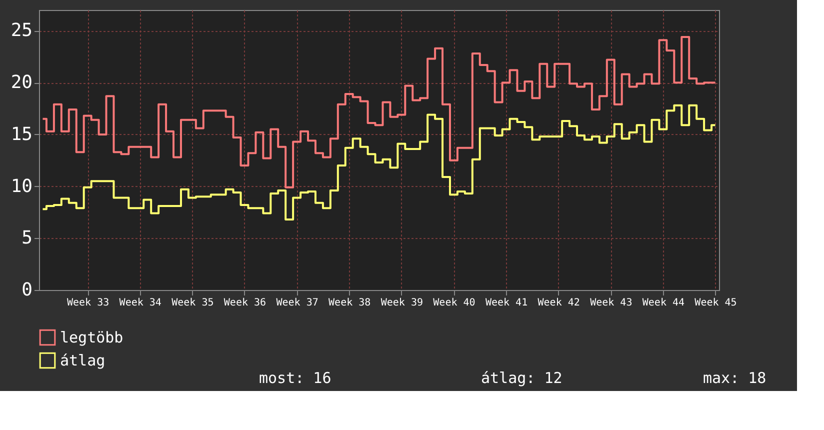  Describe the element at coordinates (193, 303) in the screenshot. I see `x-tick-label: Week 35` at that location.